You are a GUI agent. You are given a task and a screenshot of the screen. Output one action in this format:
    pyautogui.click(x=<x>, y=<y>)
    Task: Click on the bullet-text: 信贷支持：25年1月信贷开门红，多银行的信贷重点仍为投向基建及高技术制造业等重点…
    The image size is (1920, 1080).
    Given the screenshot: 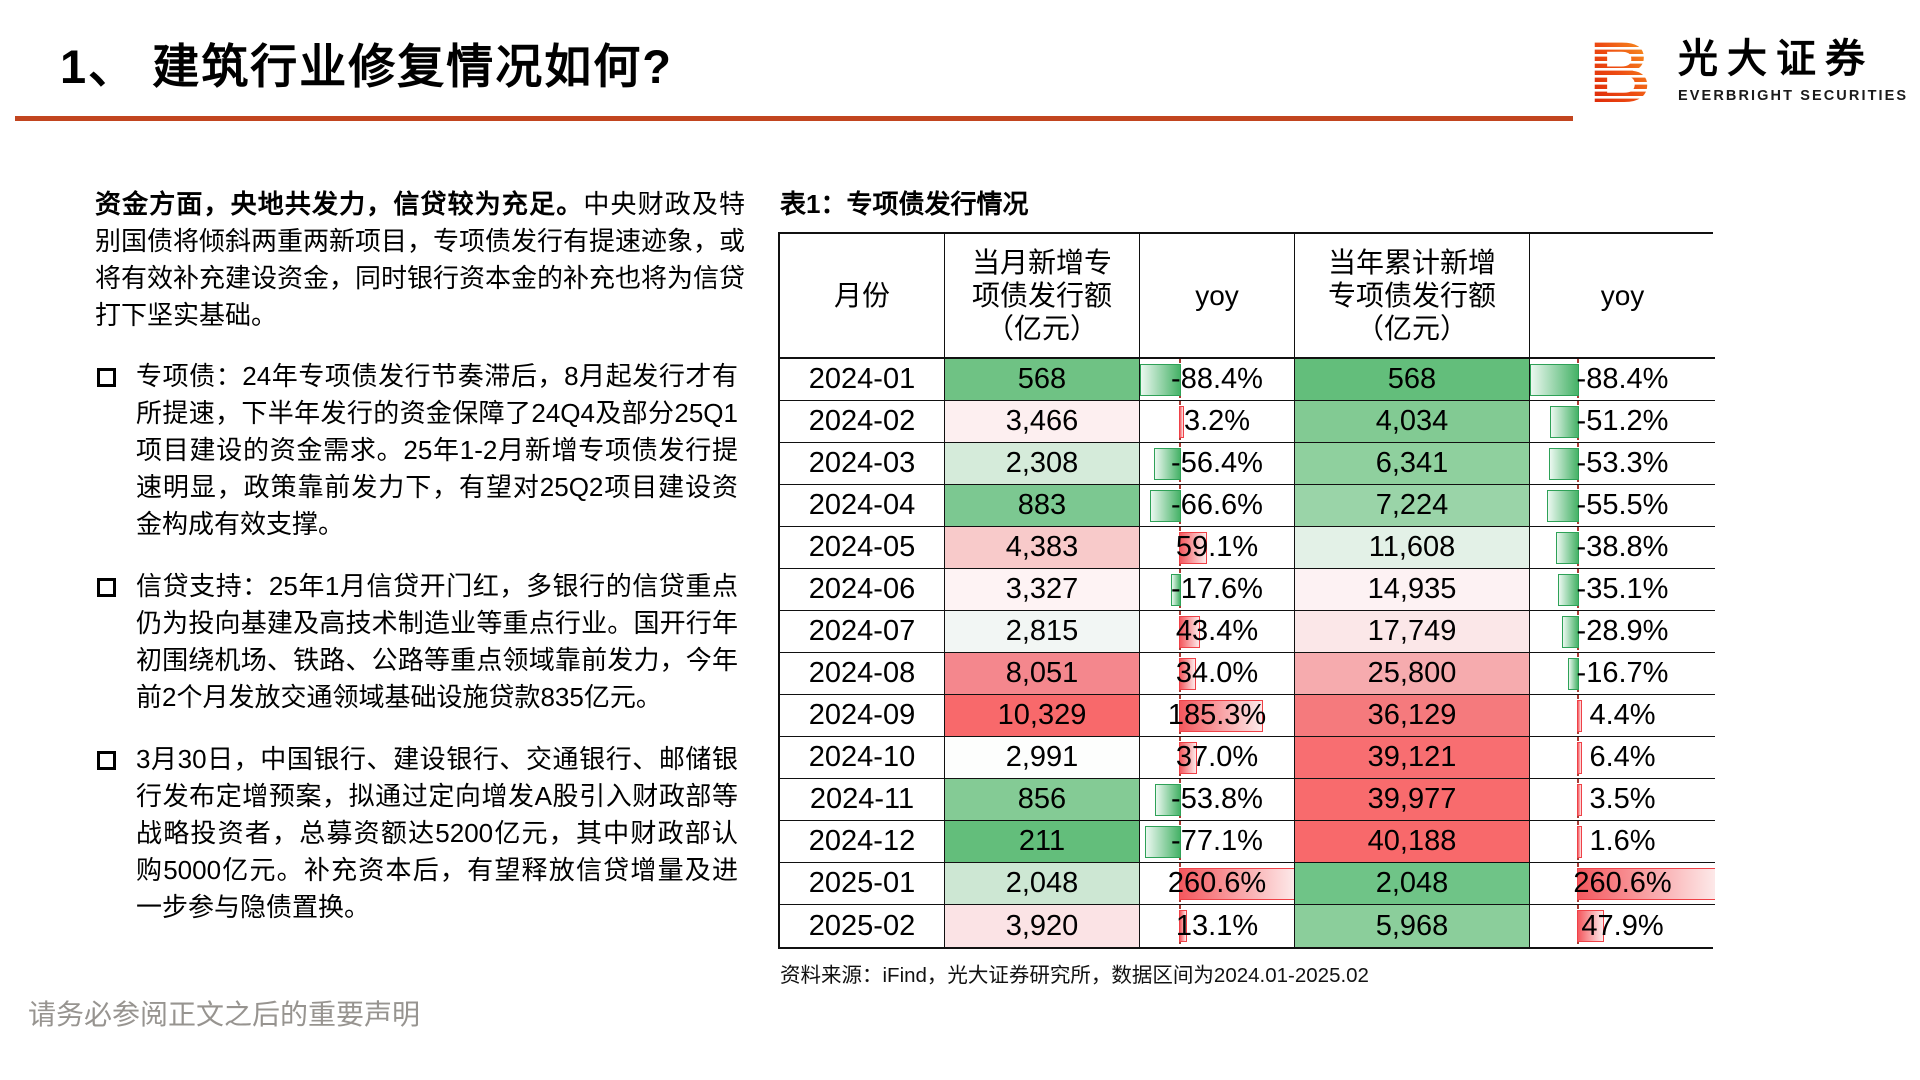 What is the action you would take?
    pyautogui.click(x=437, y=641)
    